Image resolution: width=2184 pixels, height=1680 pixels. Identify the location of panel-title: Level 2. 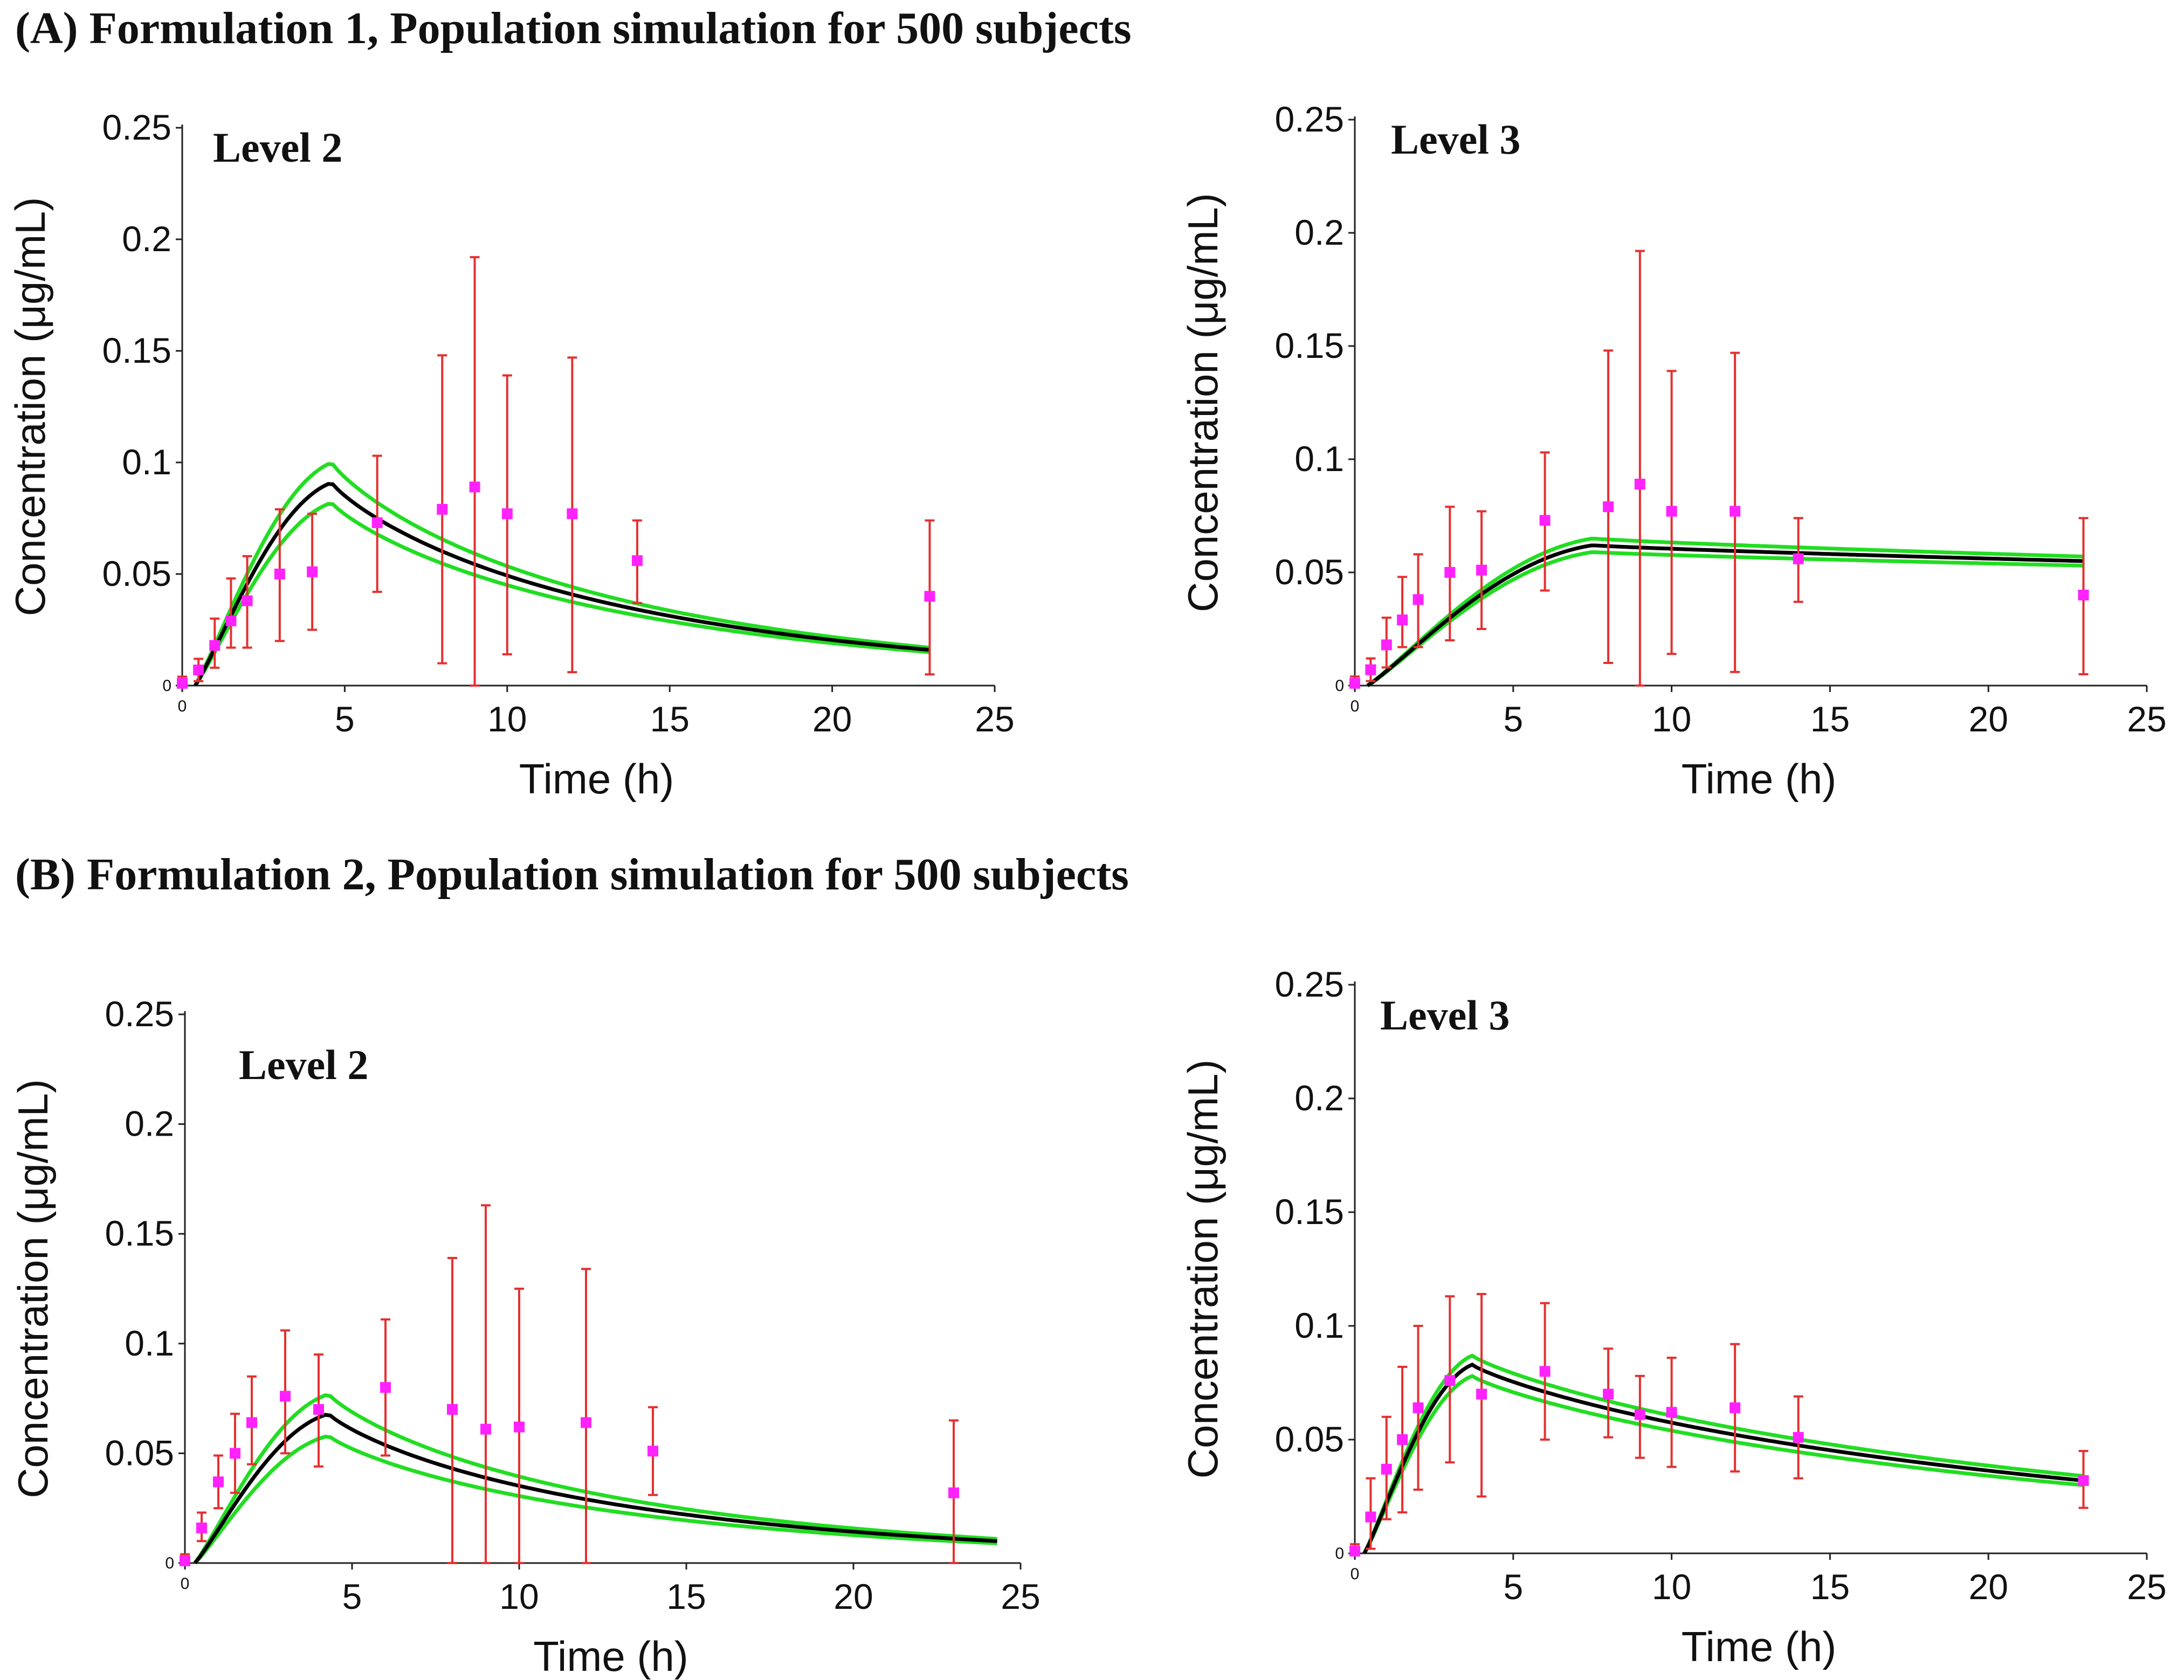
(303, 1064).